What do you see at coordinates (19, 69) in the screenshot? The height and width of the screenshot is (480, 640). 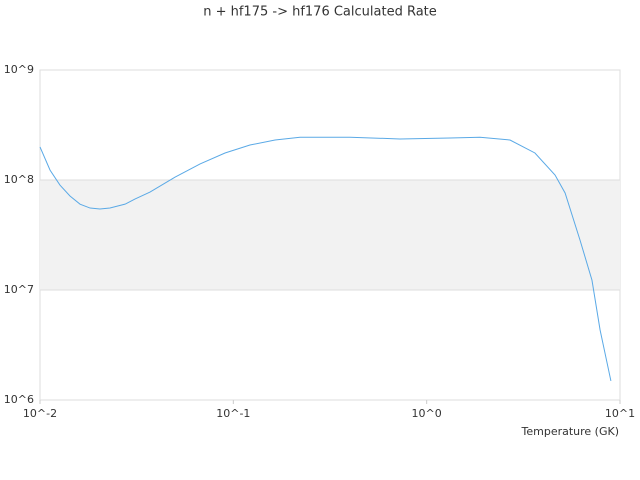 I see `y-tick-label: 10^9` at bounding box center [19, 69].